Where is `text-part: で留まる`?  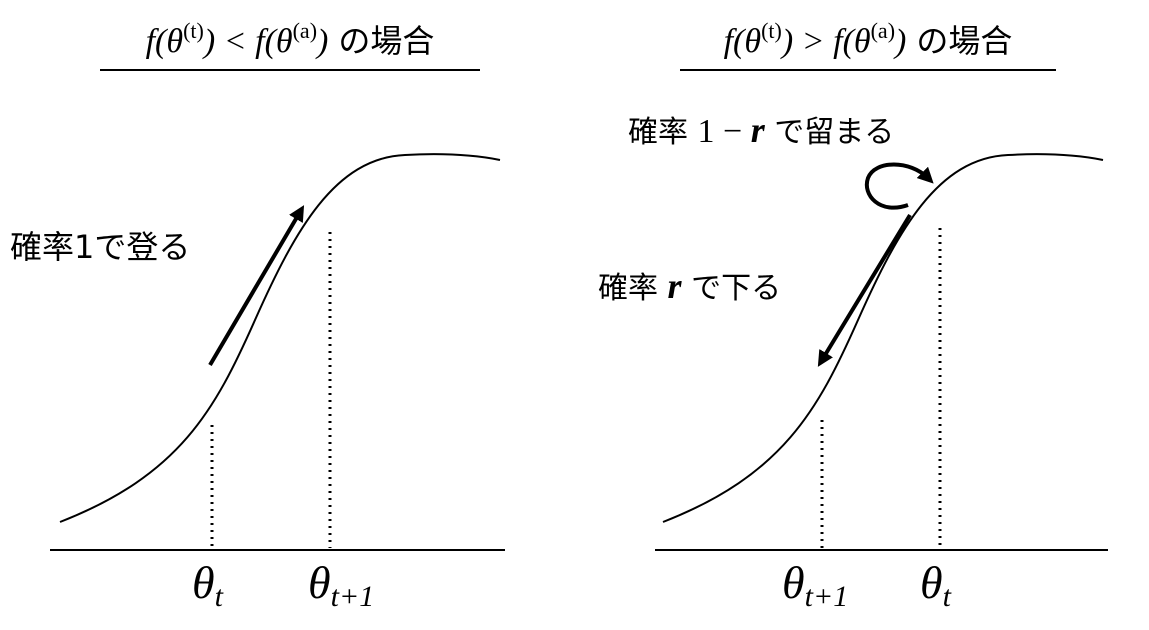
text-part: で留まる is located at coordinates (830, 132).